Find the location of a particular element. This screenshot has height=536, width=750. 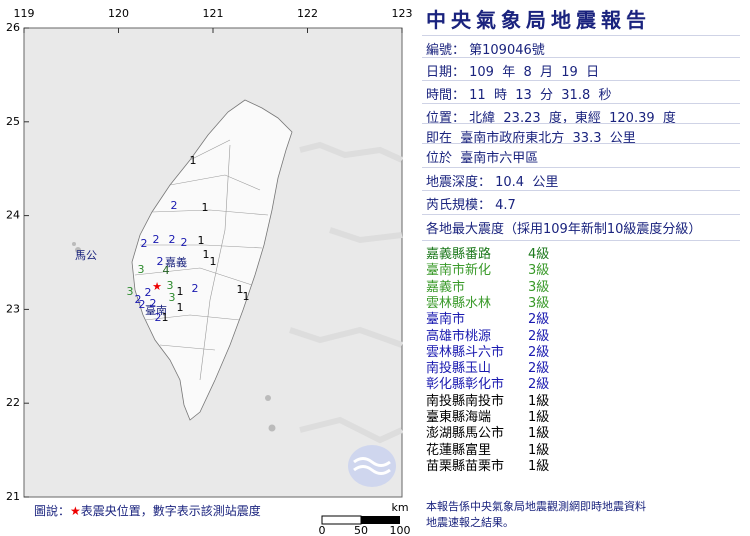

scale-label: 50 is located at coordinates (361, 530).